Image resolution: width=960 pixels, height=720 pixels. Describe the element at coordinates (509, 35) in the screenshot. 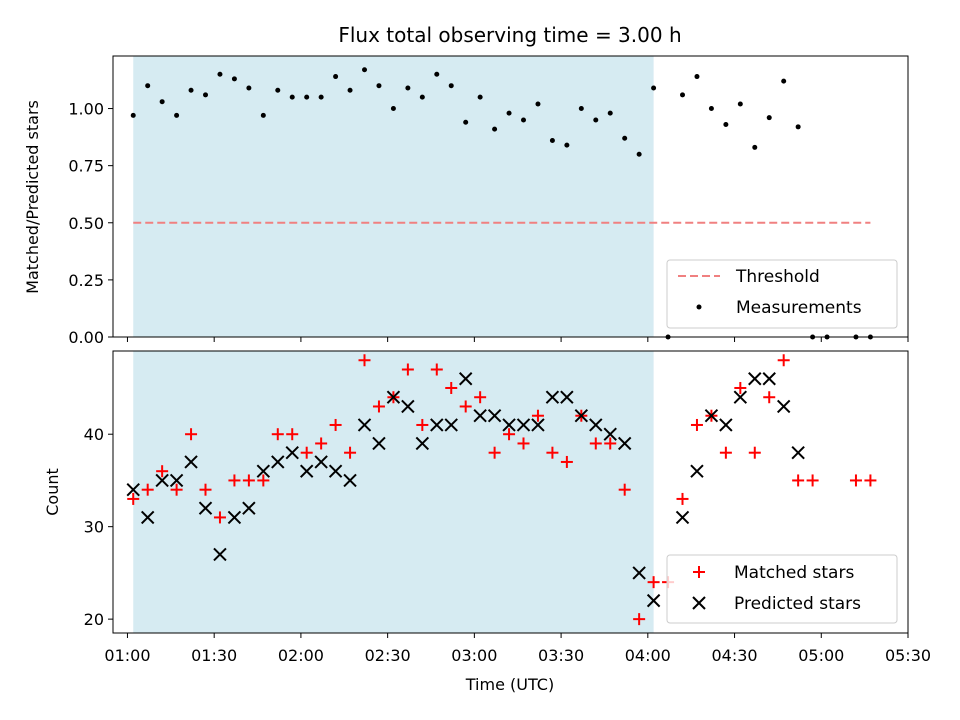

I see `chart-title: Flux total observing time = 3.00 h` at that location.